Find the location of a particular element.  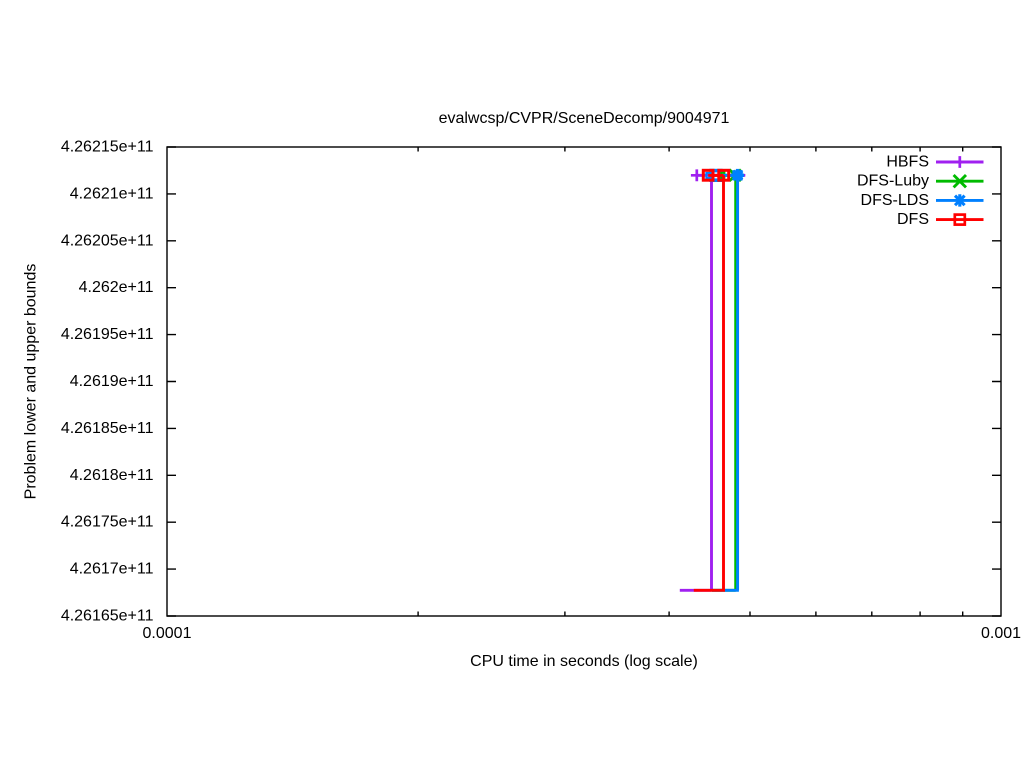

svg-text: 4.26205e+11 is located at coordinates (107, 240).